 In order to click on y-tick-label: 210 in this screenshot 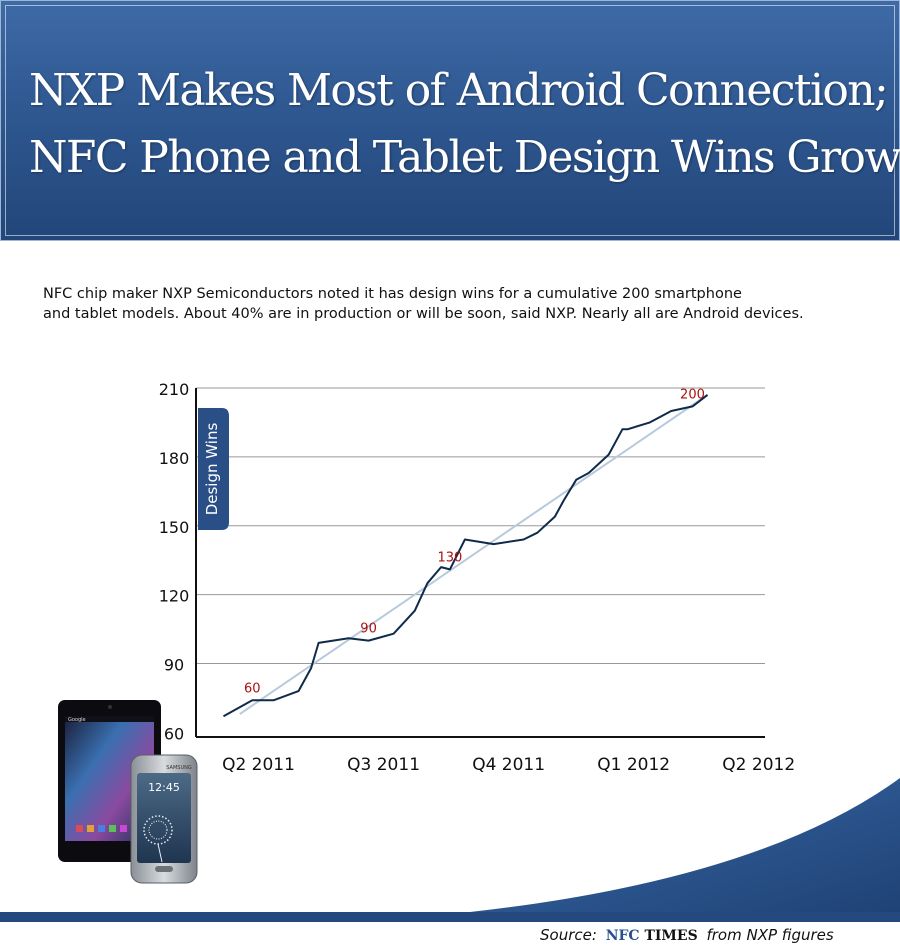, I will do `click(174, 389)`.